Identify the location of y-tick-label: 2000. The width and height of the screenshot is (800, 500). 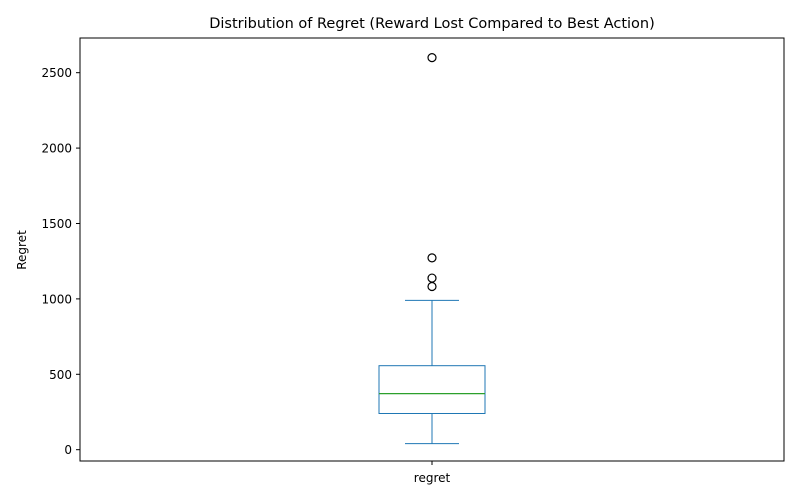
(56, 149).